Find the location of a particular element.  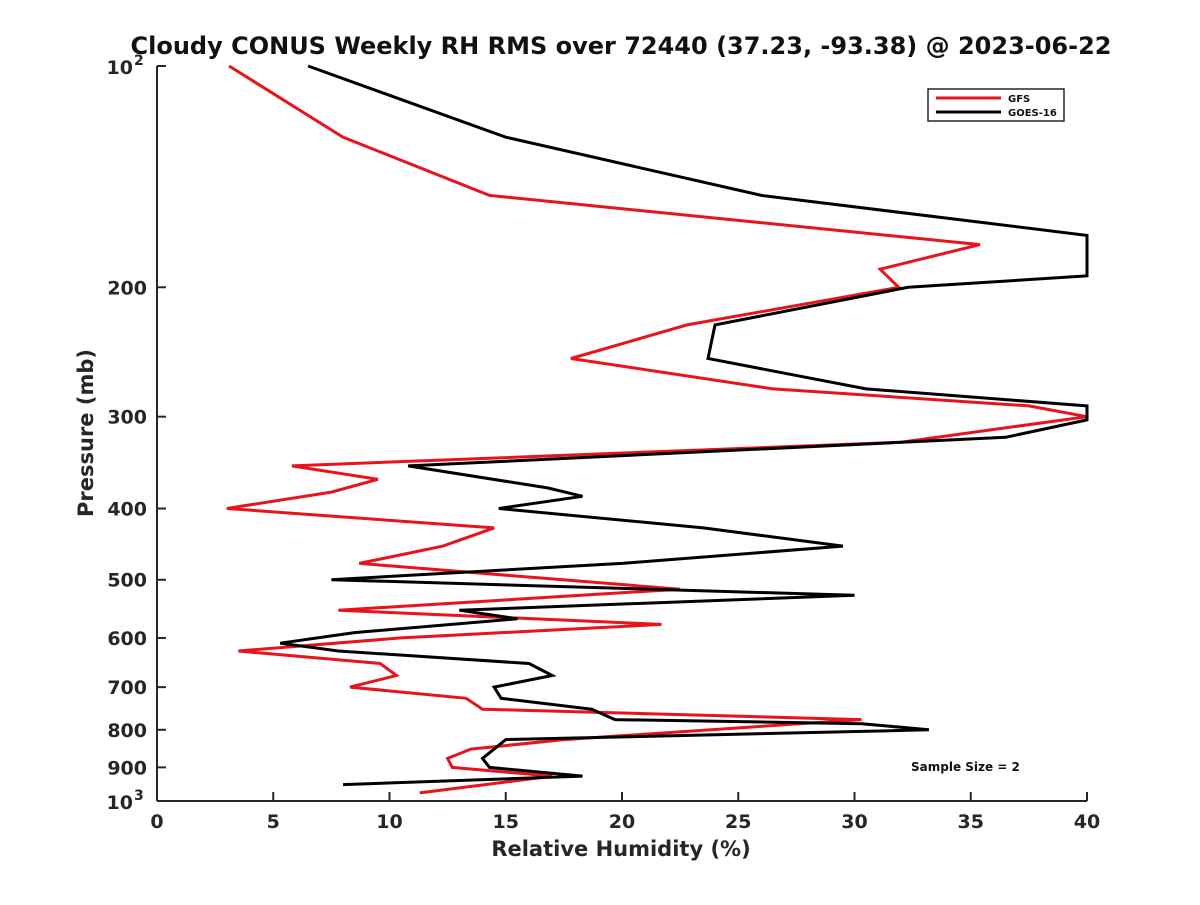

x-tick-label: 5 is located at coordinates (273, 822).